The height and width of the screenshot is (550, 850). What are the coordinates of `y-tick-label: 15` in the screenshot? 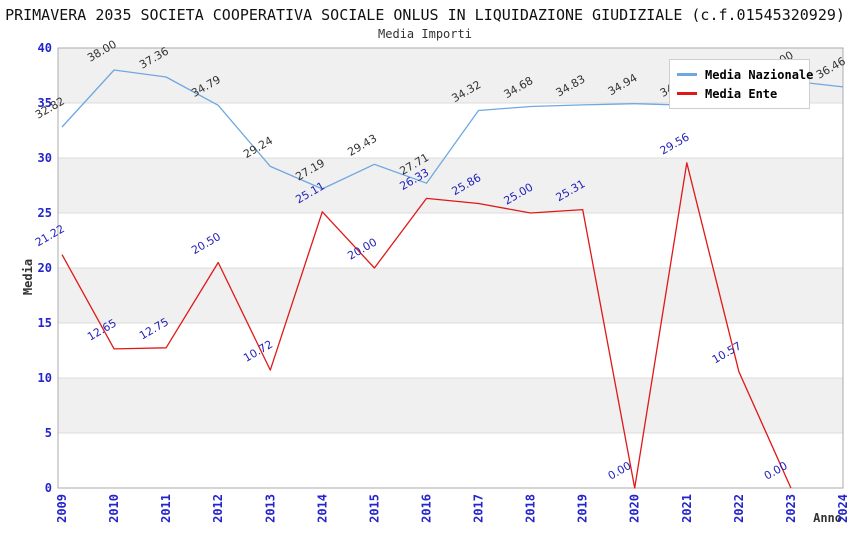 It's located at (45, 323).